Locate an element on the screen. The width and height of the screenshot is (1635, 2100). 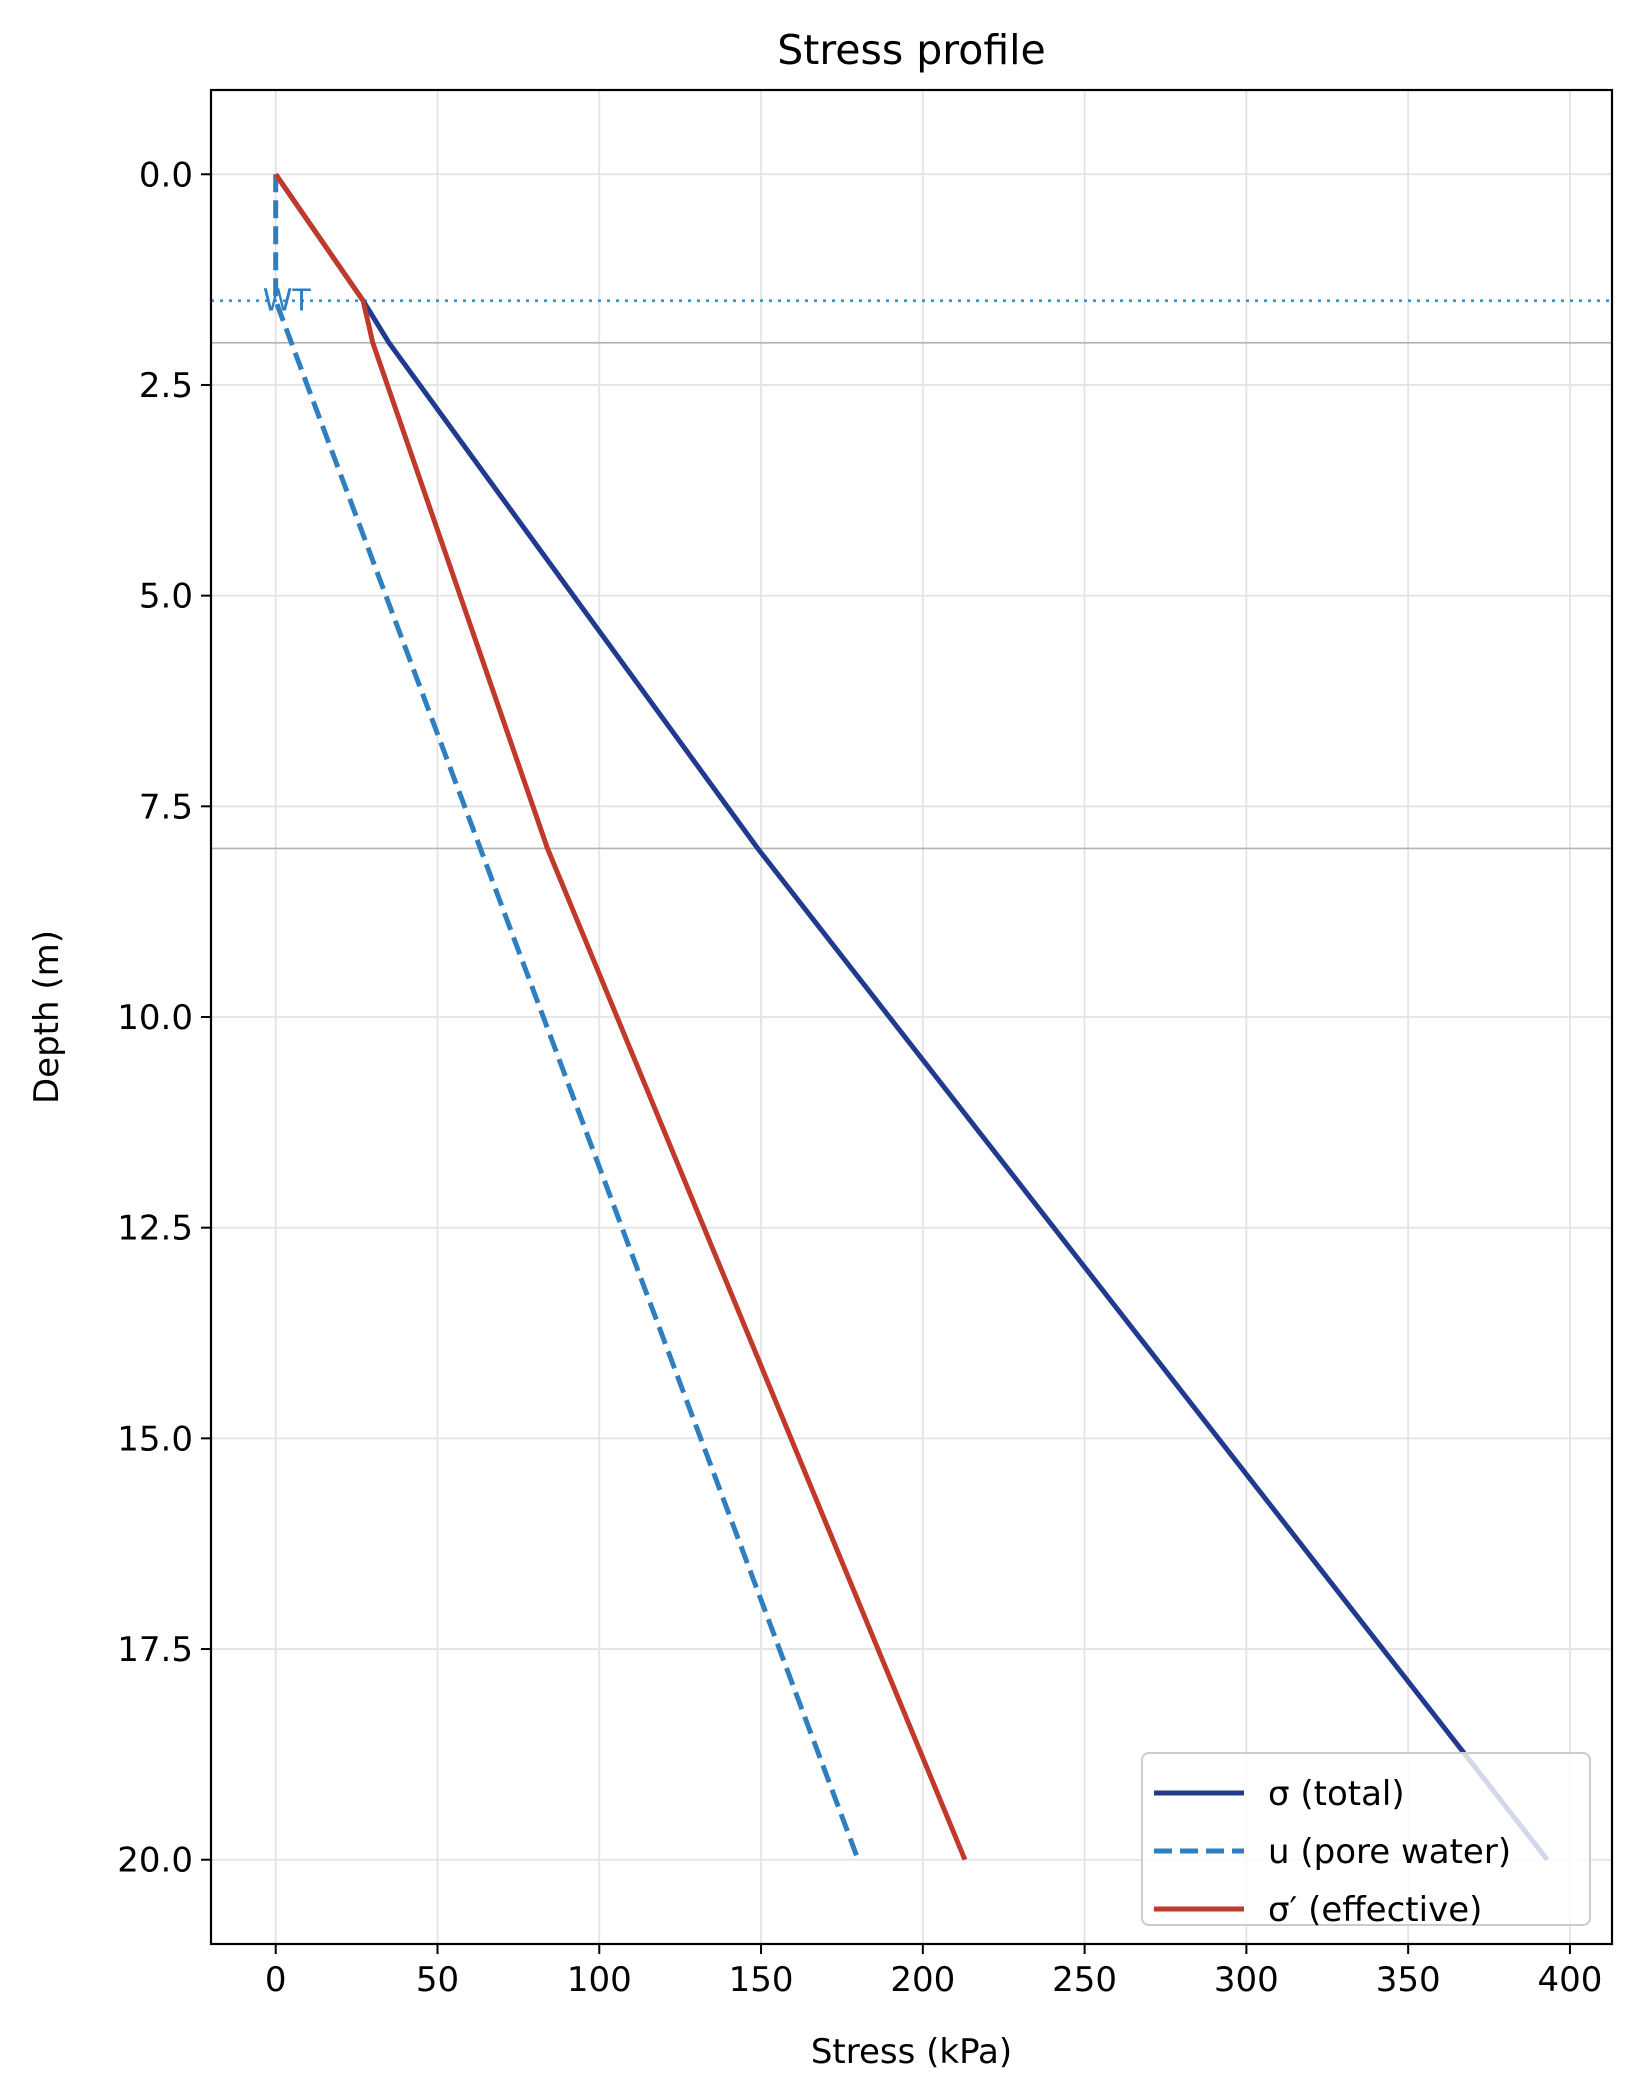
y-tick-label: 17.5 is located at coordinates (155, 1650).